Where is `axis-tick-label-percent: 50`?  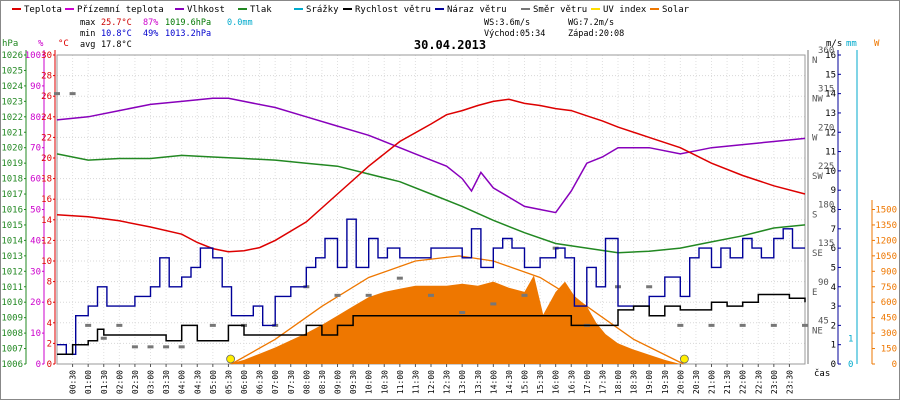
axis-tick-label-percent: 50 is located at coordinates (35, 211).